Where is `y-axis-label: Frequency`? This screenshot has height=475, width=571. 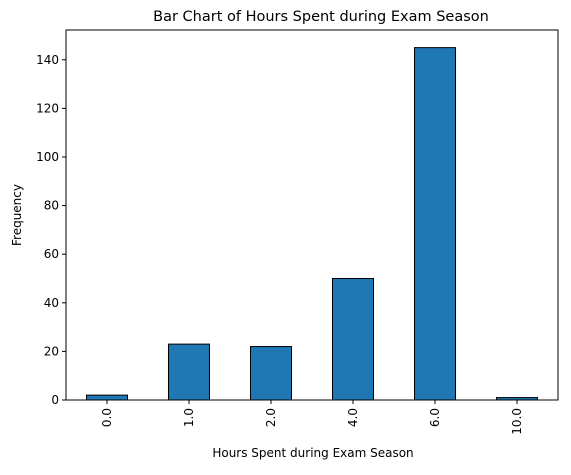
y-axis-label: Frequency is located at coordinates (17, 215).